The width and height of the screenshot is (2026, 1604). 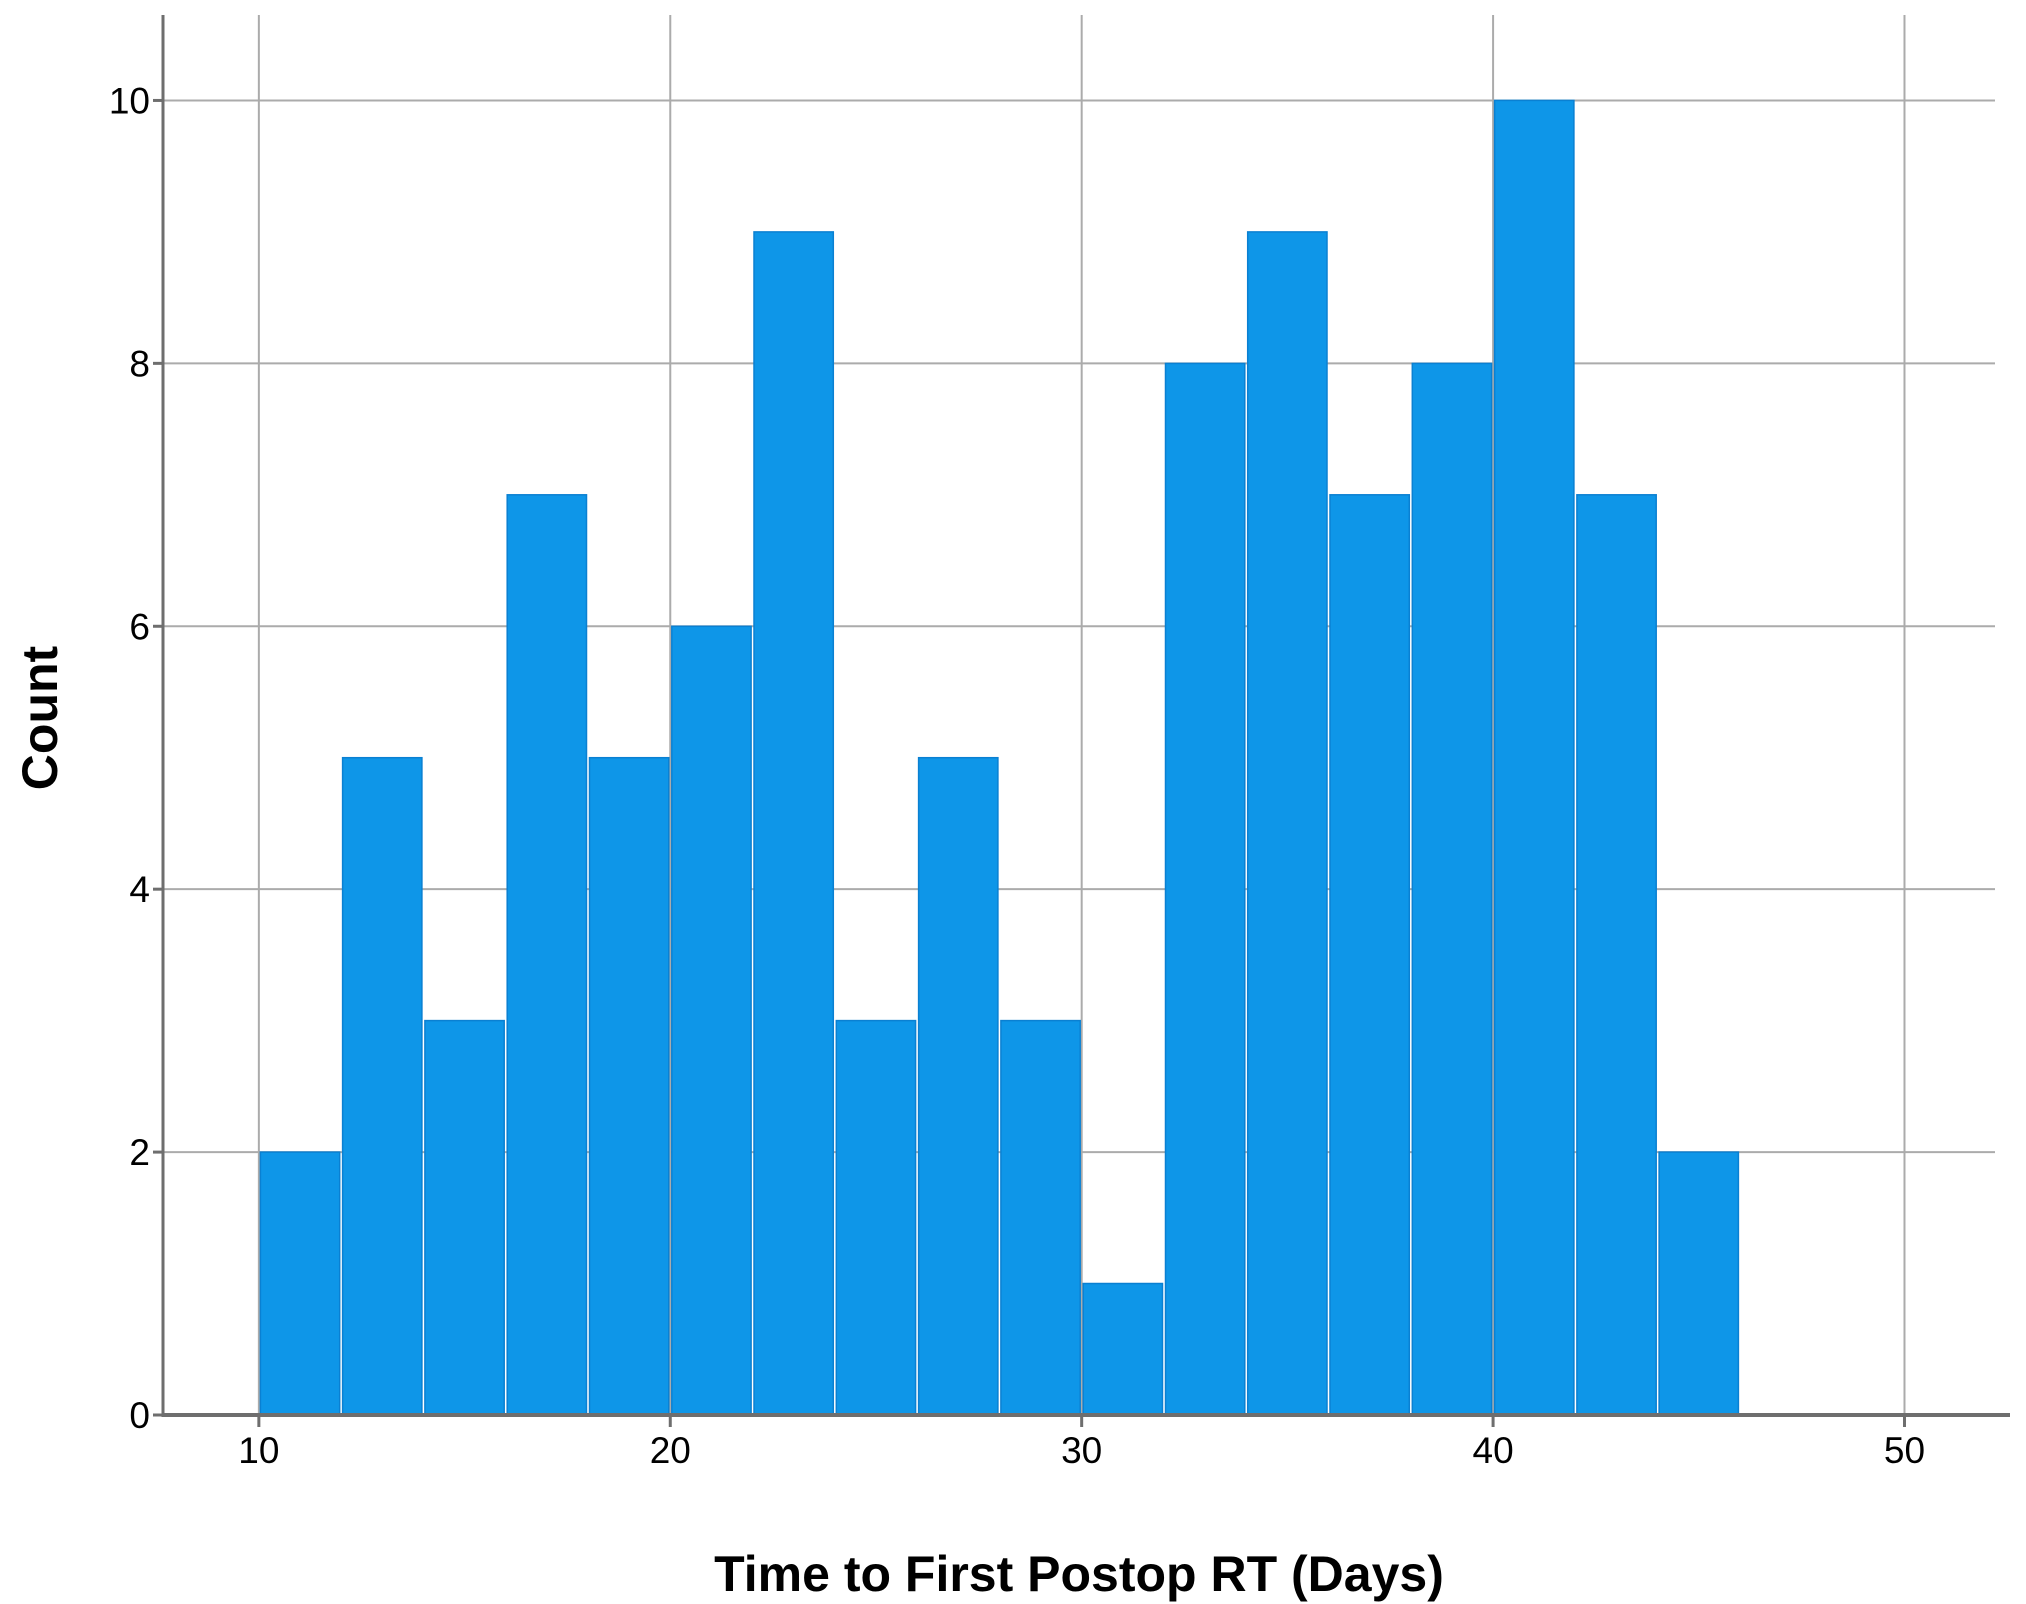 What do you see at coordinates (139, 626) in the screenshot?
I see `y-tick-label-6: 6` at bounding box center [139, 626].